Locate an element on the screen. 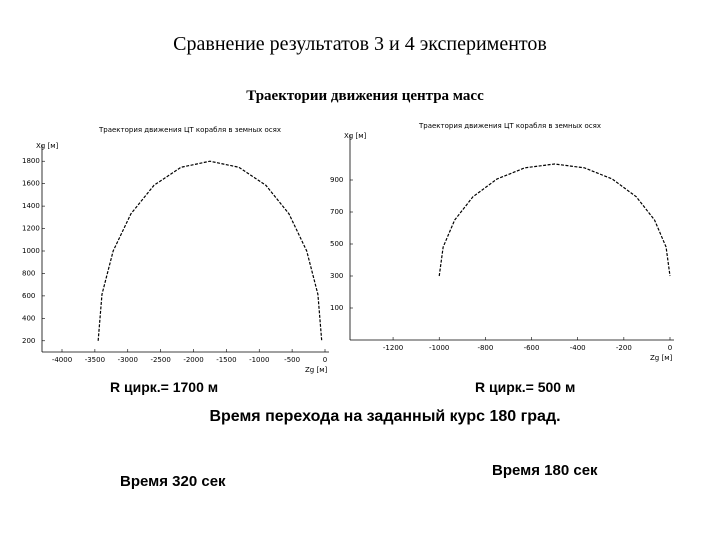  x-tick-label: -4000 is located at coordinates (62, 360).